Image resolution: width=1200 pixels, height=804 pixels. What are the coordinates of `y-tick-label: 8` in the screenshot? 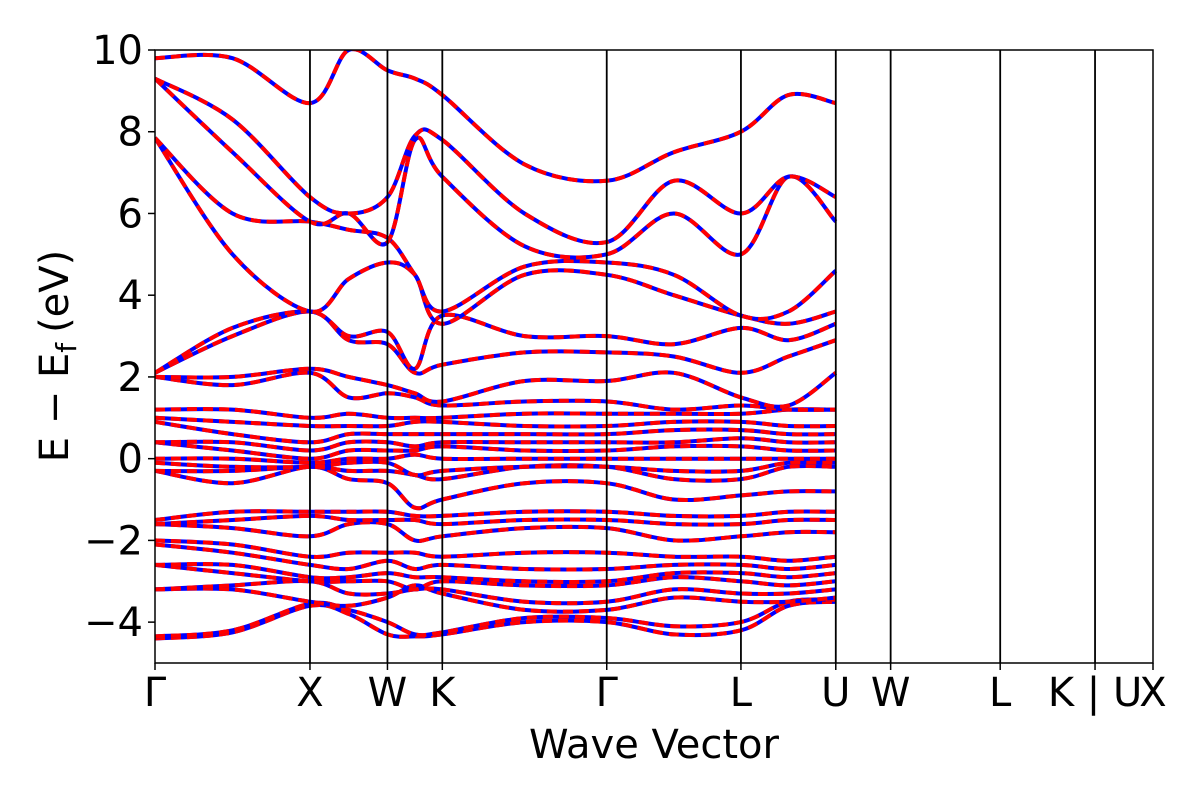 It's located at (130, 133).